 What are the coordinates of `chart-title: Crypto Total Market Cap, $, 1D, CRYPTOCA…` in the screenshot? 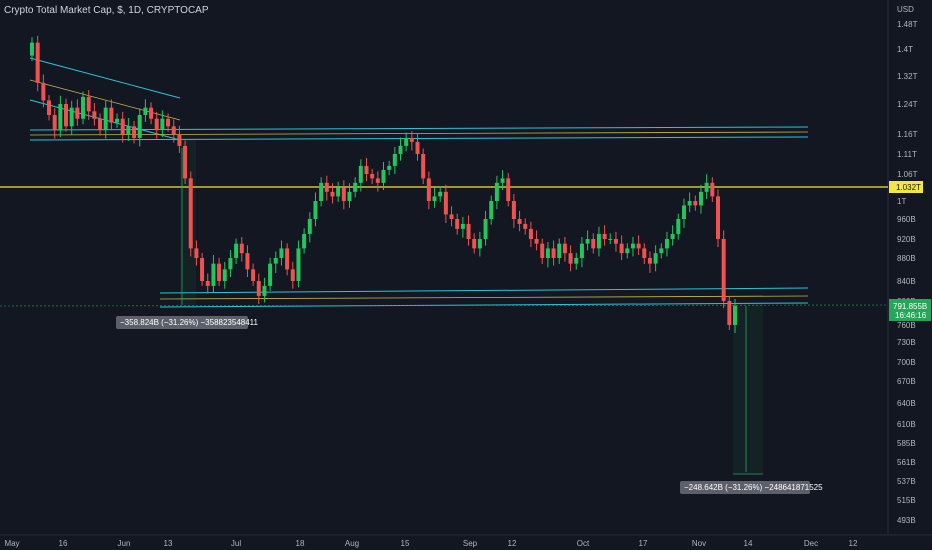 It's located at (106, 10).